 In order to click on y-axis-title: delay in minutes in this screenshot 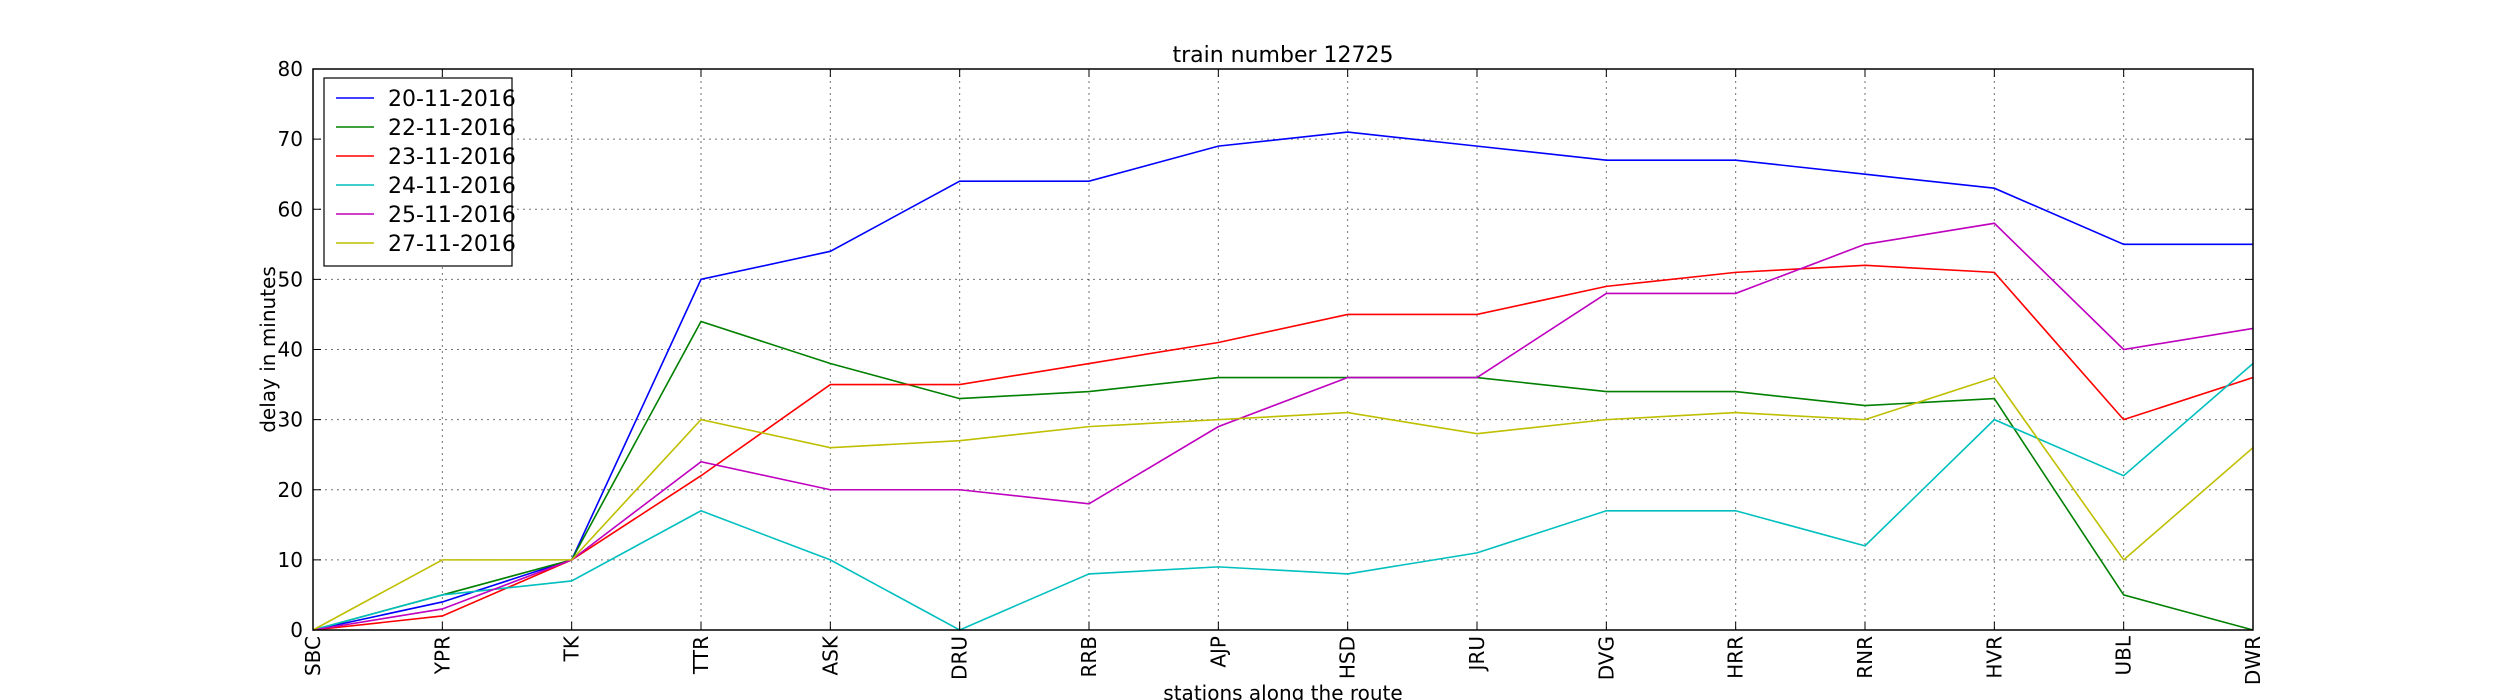, I will do `click(268, 349)`.